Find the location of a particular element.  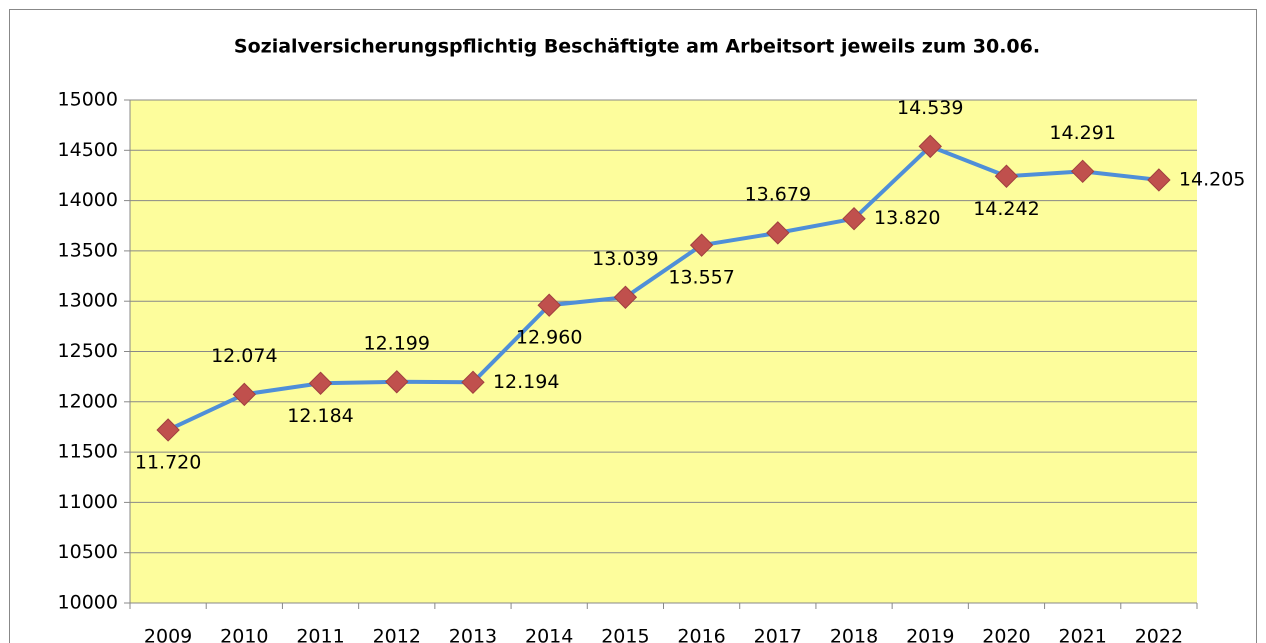

y-tick-label: 10500 is located at coordinates (88, 552).